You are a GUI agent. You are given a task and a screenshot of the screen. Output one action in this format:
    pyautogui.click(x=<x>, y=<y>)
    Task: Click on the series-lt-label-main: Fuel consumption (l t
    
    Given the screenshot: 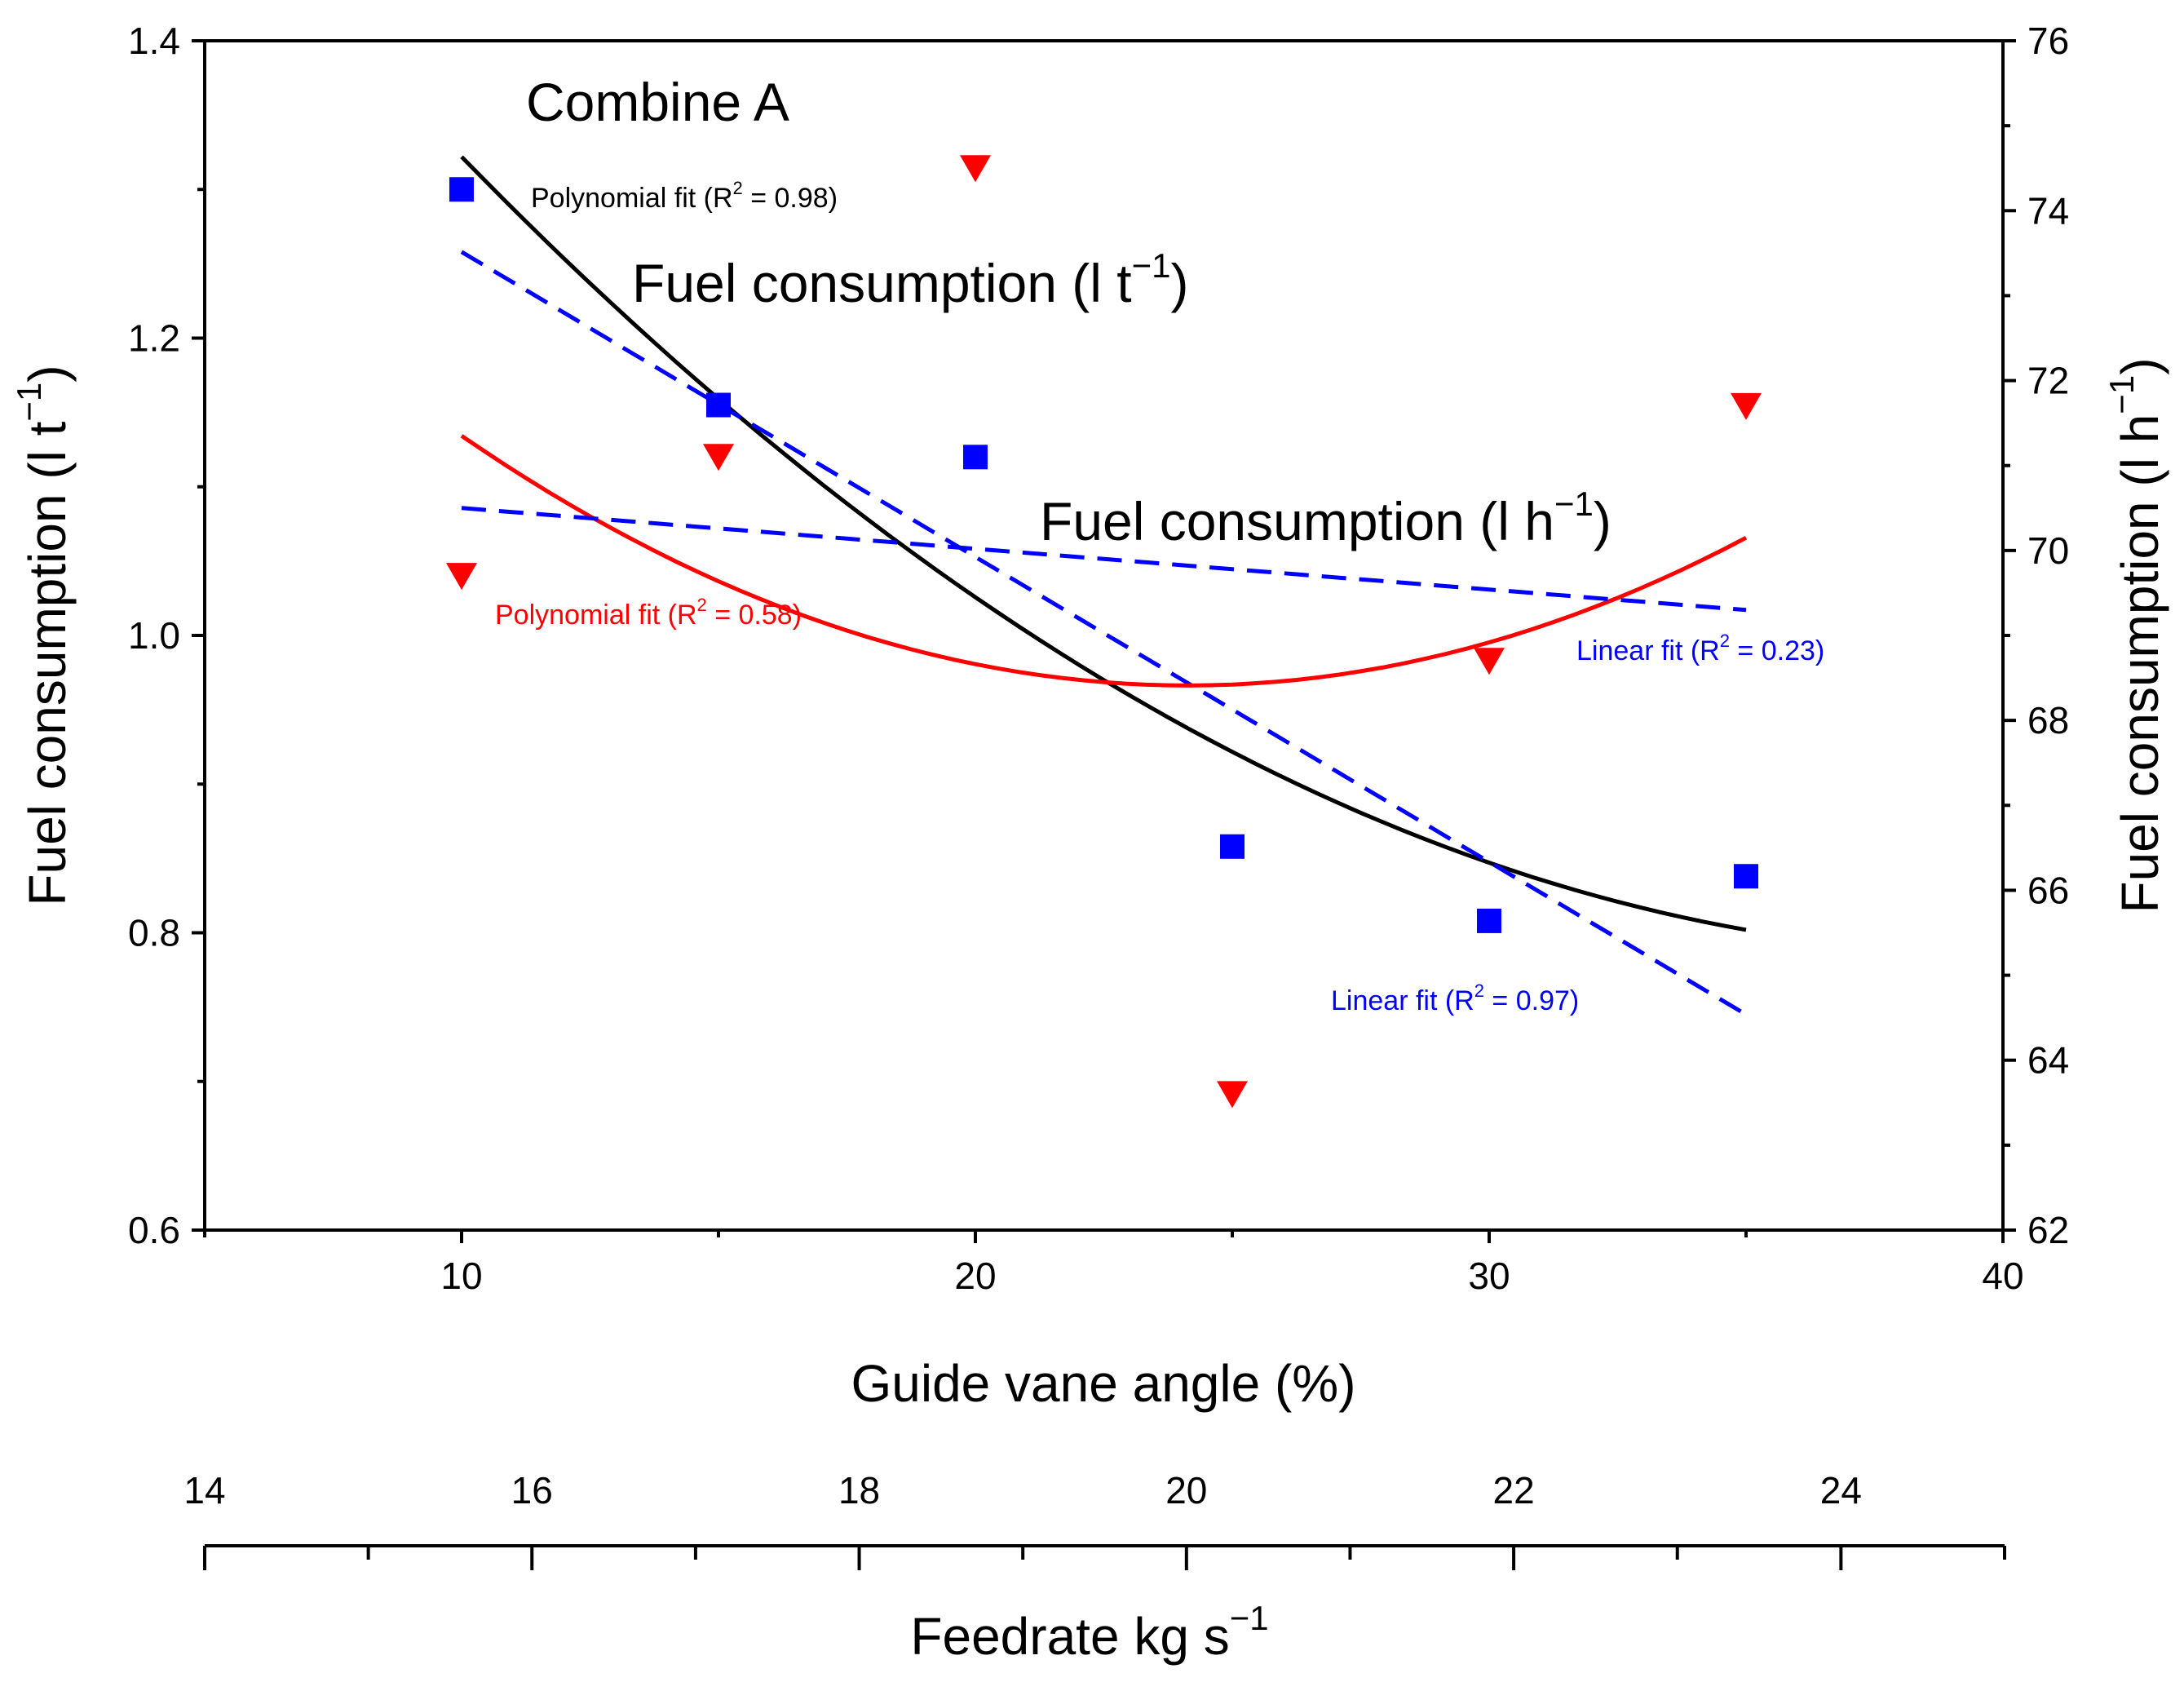 What is the action you would take?
    pyautogui.click(x=882, y=283)
    